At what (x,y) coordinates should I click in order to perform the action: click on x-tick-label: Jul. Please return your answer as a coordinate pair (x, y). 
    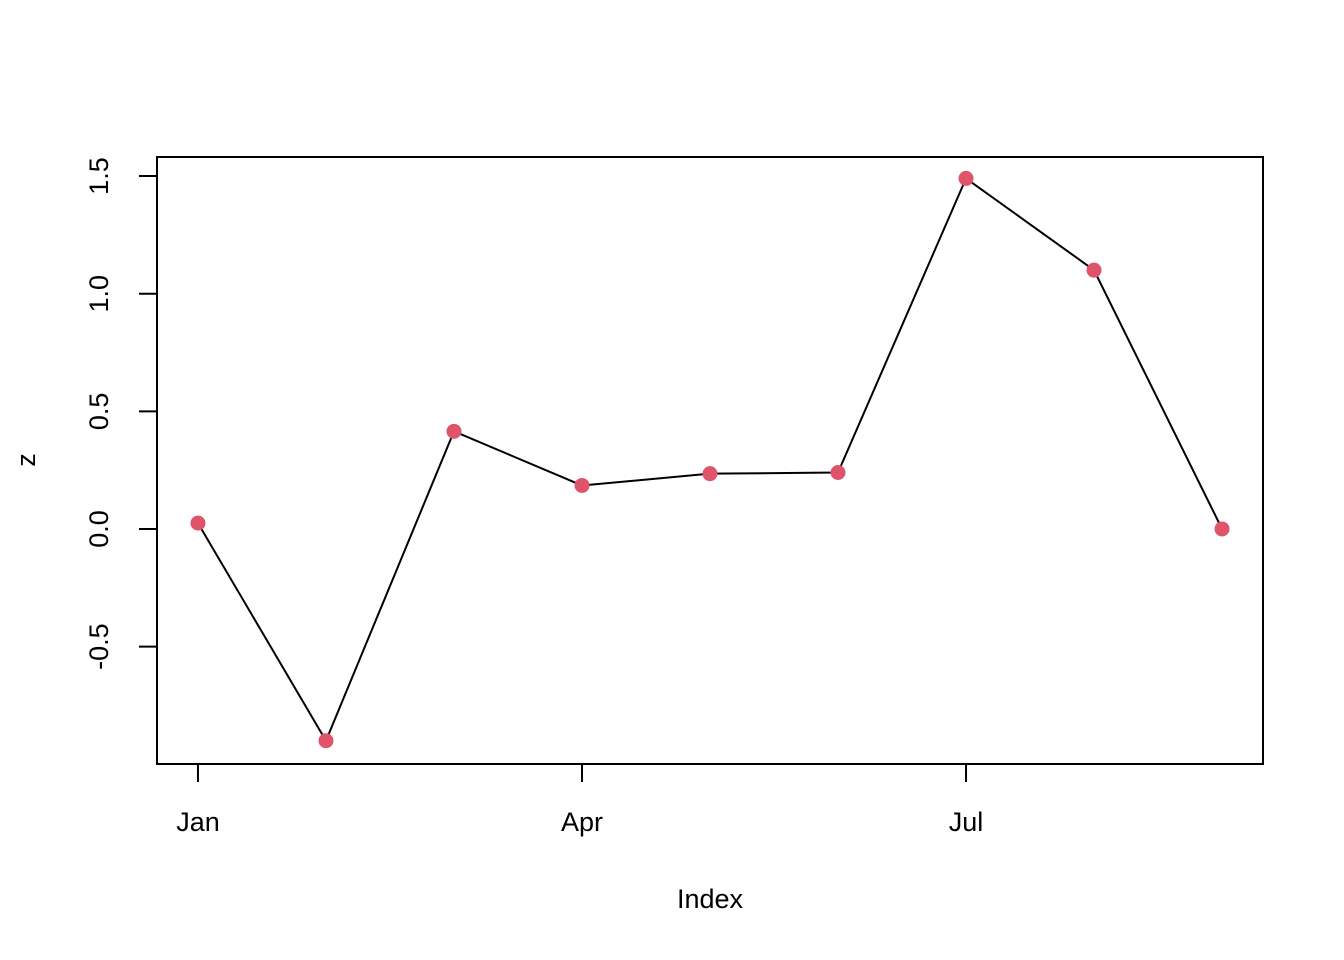
    Looking at the image, I should click on (966, 822).